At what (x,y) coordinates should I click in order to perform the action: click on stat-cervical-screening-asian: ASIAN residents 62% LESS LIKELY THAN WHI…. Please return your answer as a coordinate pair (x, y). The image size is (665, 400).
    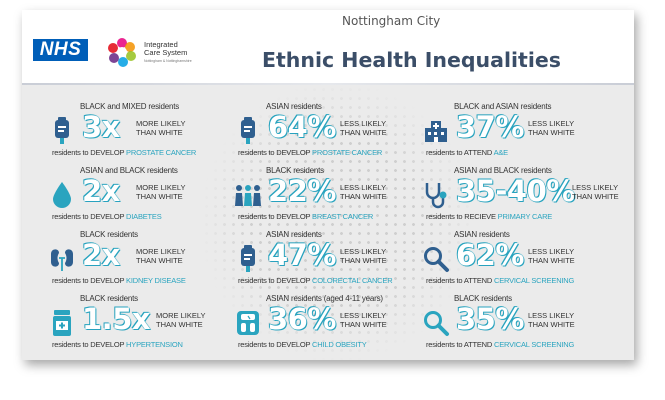
    Looking at the image, I should click on (517, 262).